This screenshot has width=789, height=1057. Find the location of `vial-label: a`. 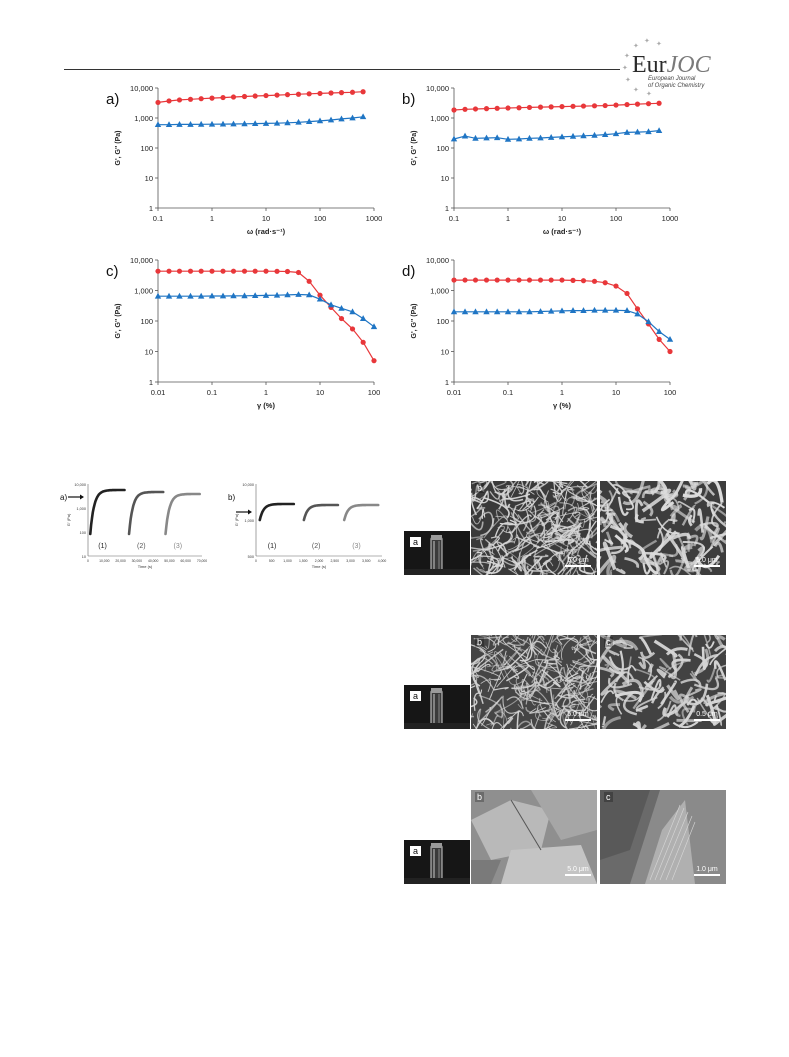

vial-label: a is located at coordinates (416, 696).